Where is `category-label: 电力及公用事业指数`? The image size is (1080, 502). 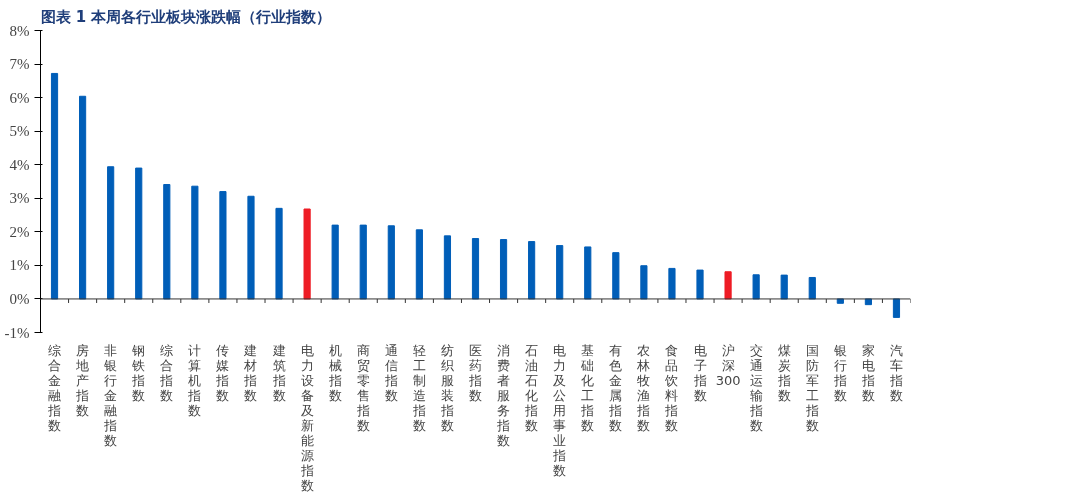
category-label: 电力及公用事业指数 is located at coordinates (560, 410).